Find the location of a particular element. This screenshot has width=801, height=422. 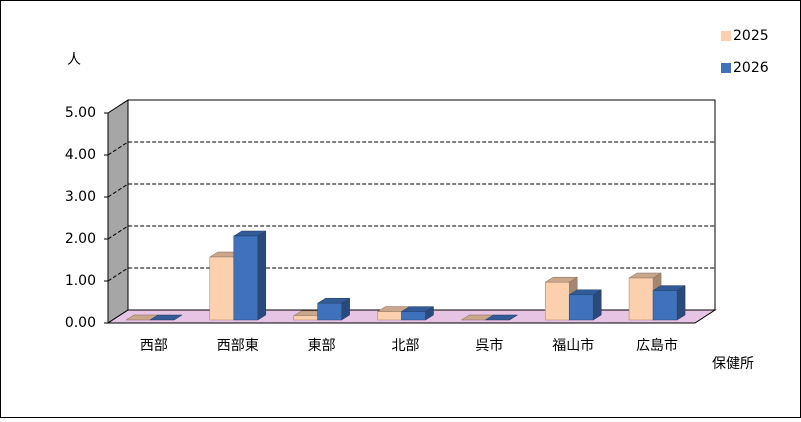

x-tick-label: 西部 is located at coordinates (154, 346).